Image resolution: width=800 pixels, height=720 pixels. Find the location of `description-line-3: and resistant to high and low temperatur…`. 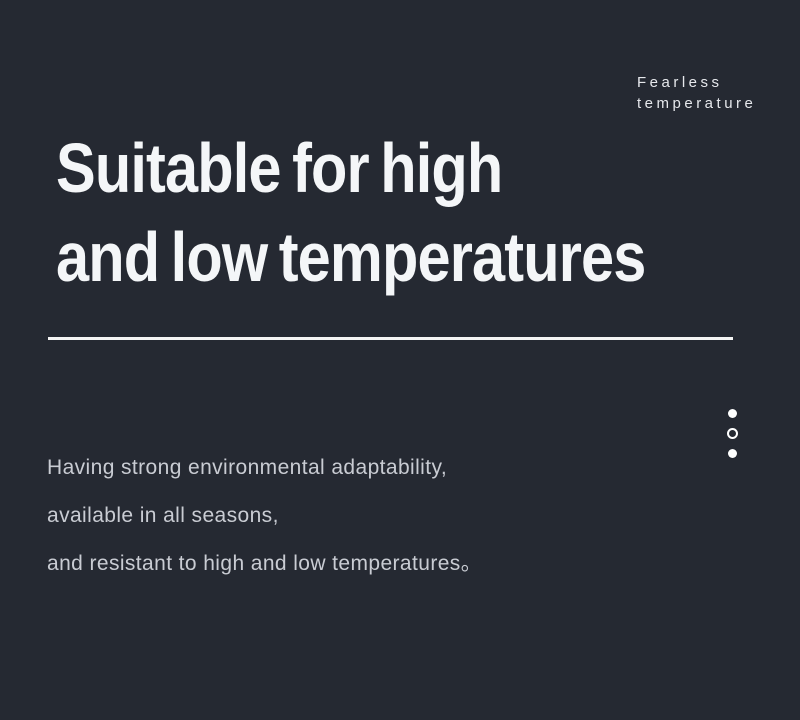

description-line-3: and resistant to high and low temperatur… is located at coordinates (265, 563).